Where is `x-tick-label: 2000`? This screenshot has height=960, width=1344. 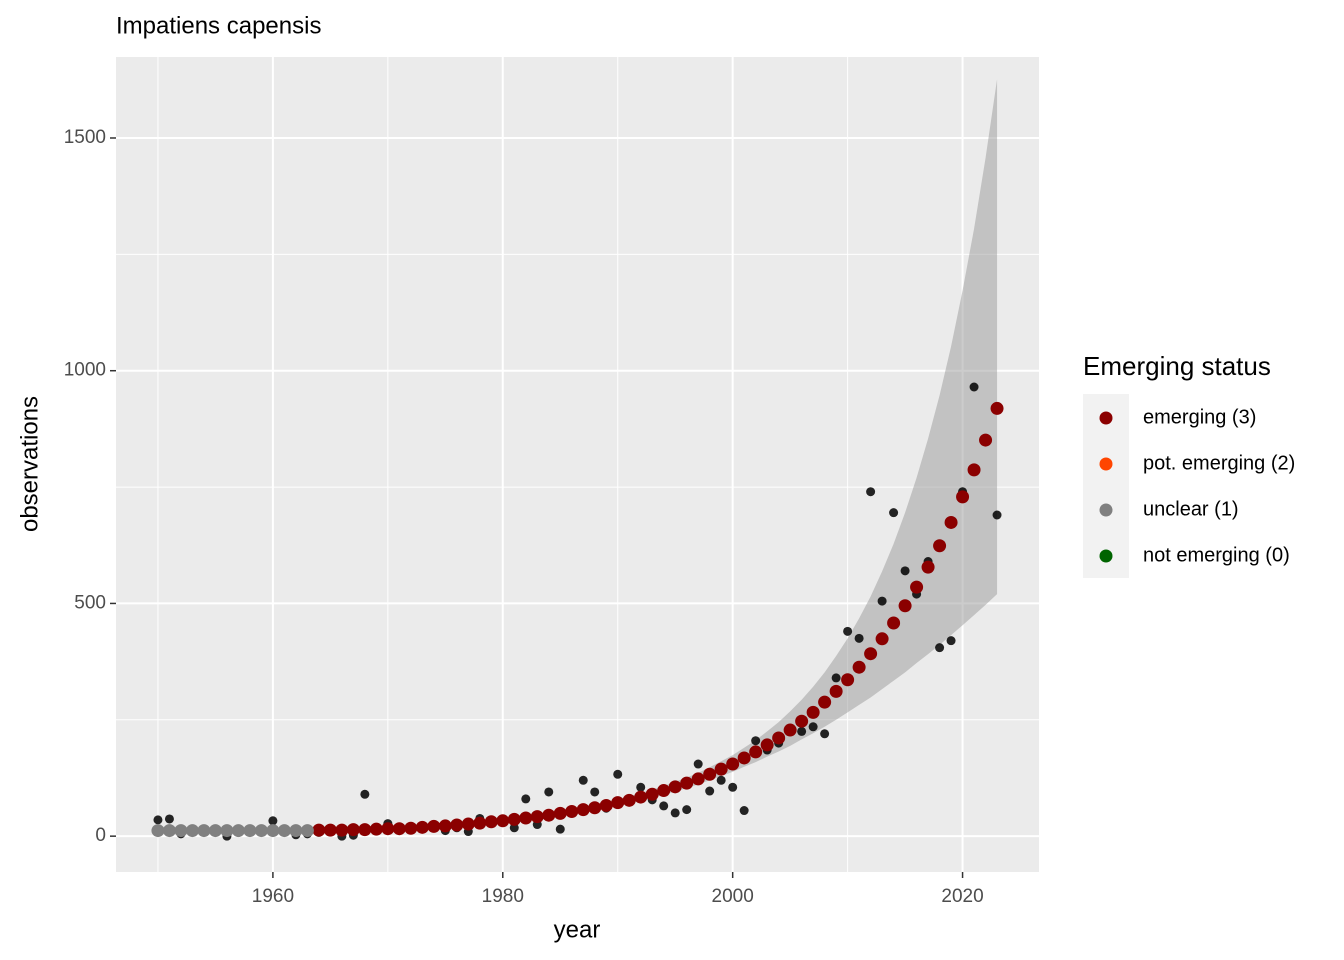
x-tick-label: 2000 is located at coordinates (733, 896).